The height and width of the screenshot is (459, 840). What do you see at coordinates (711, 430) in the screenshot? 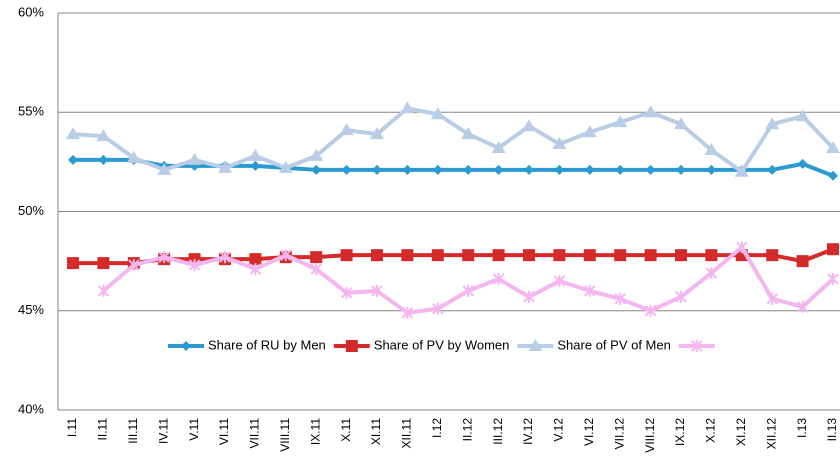
I see `x-tick-label: X.12` at bounding box center [711, 430].